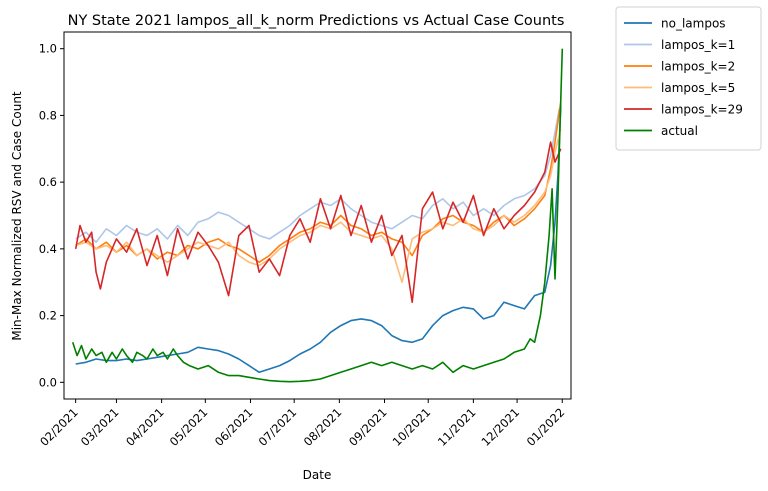 This screenshot has height=491, width=768. I want to click on y-tick-label: 1.0, so click(48, 49).